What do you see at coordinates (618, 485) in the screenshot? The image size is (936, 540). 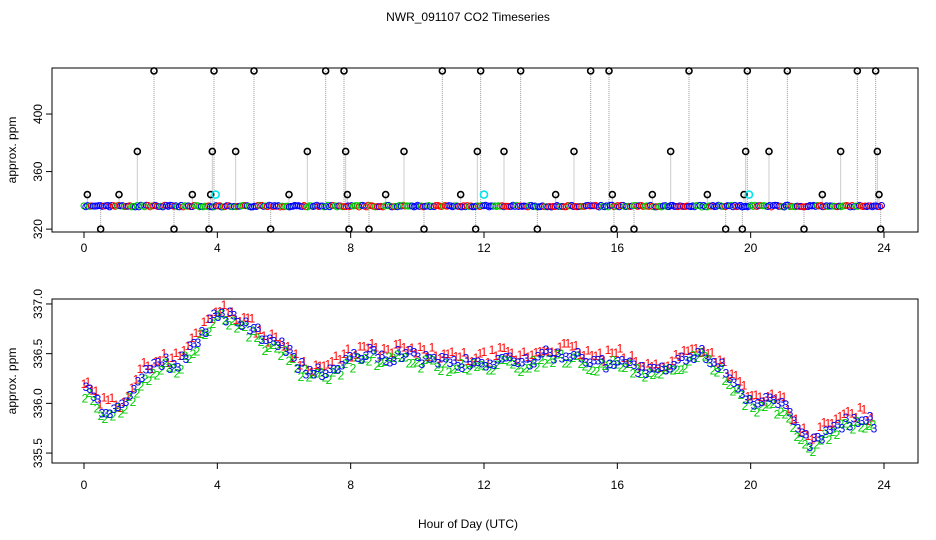 I see `x-tick-label: 16` at bounding box center [618, 485].